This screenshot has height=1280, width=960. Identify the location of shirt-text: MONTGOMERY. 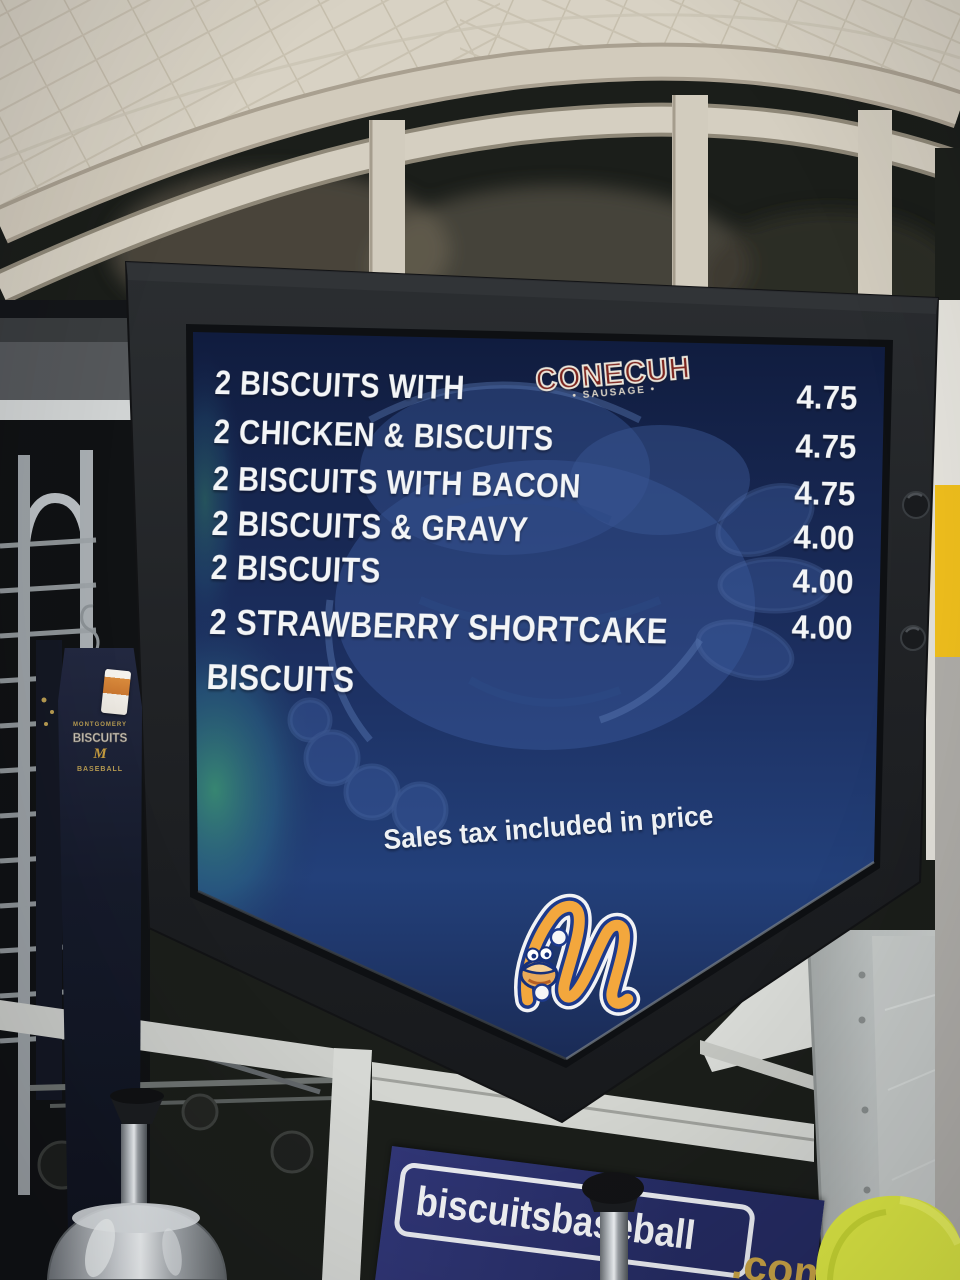
(100, 725).